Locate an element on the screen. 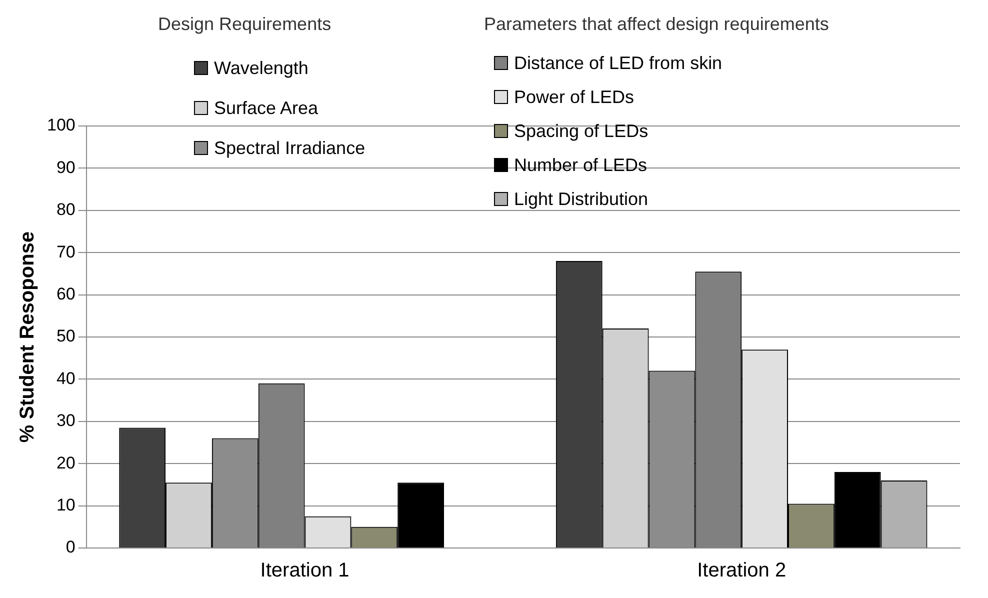  text: Design Requirements is located at coordinates (245, 24).